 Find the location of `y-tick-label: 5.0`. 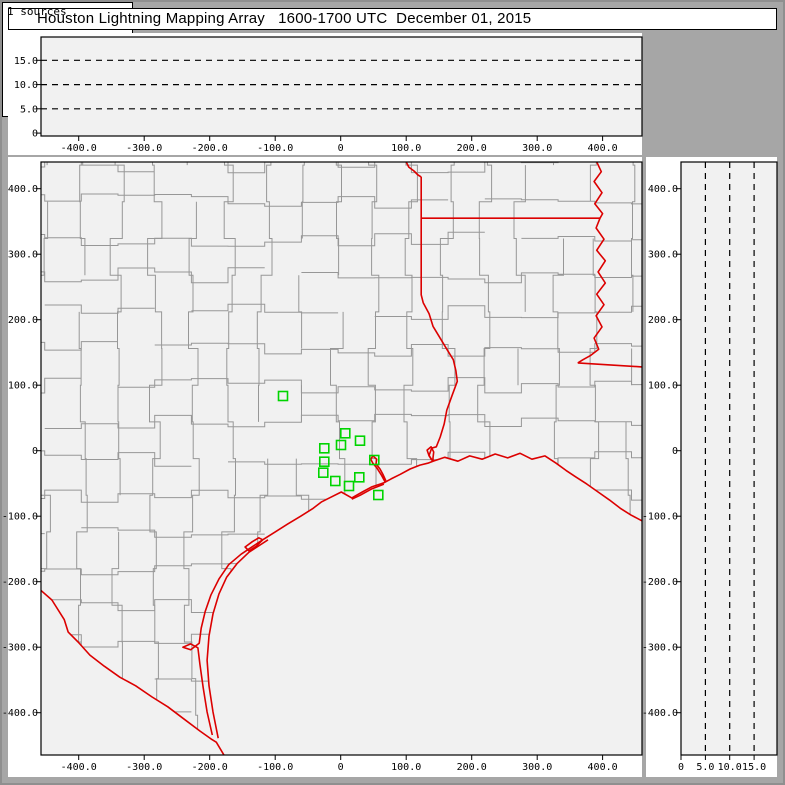

y-tick-label: 5.0 is located at coordinates (29, 109).